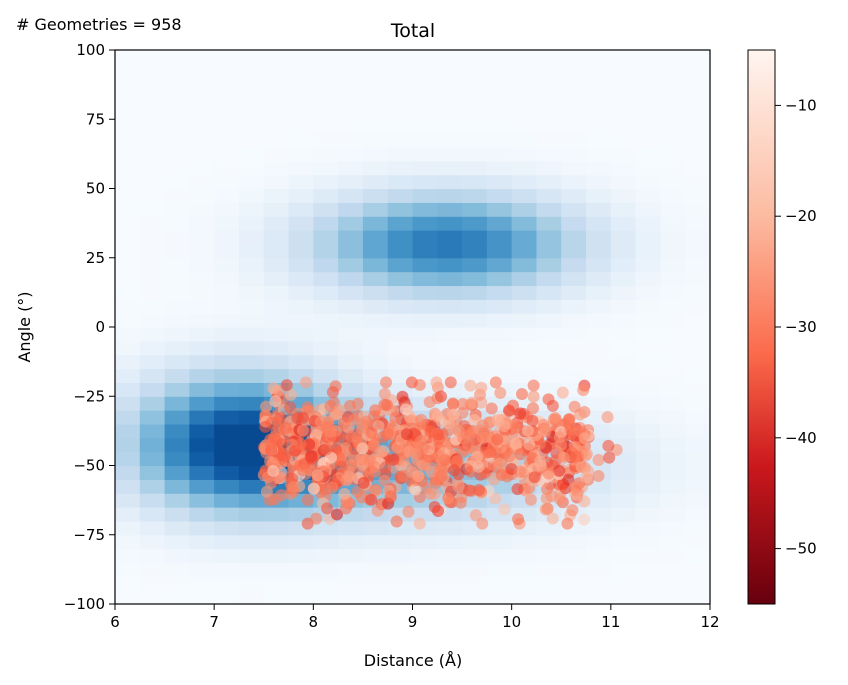 The image size is (848, 685). I want to click on colorbar-tick-label: −20, so click(801, 216).